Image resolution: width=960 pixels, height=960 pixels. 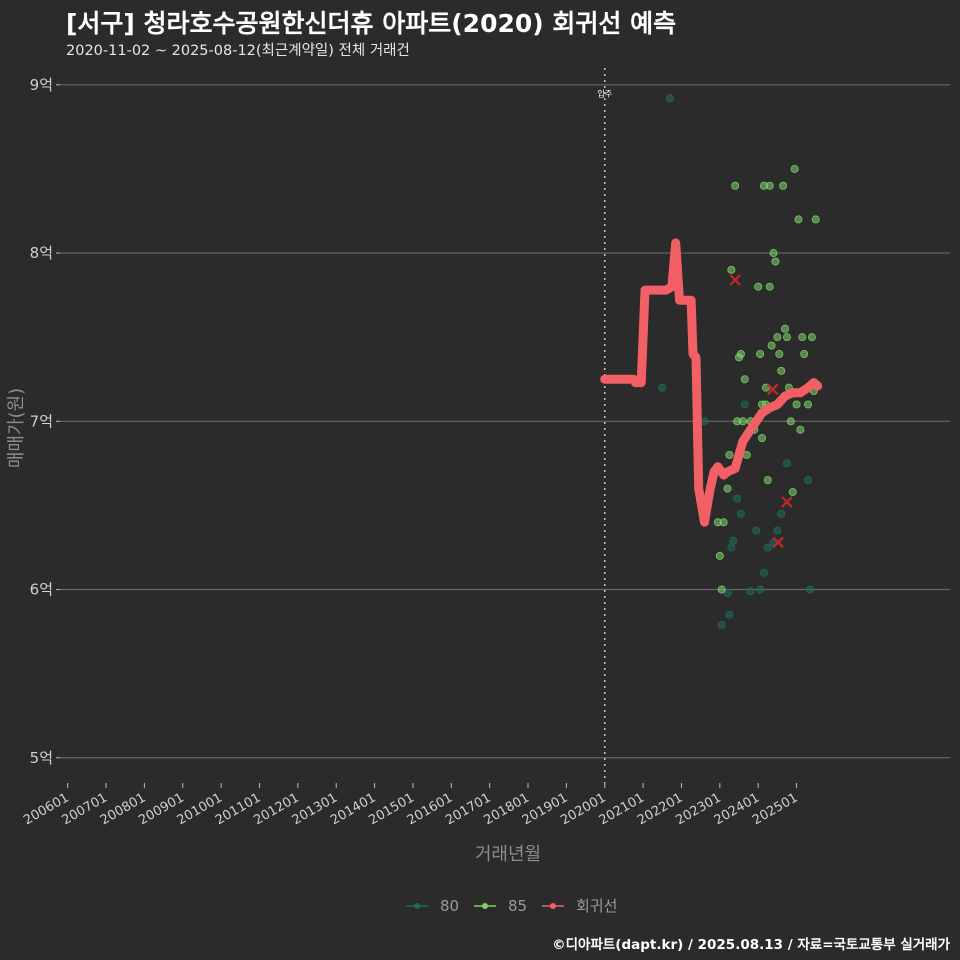 What do you see at coordinates (500, 906) in the screenshot?
I see `legend-item-1: 85` at bounding box center [500, 906].